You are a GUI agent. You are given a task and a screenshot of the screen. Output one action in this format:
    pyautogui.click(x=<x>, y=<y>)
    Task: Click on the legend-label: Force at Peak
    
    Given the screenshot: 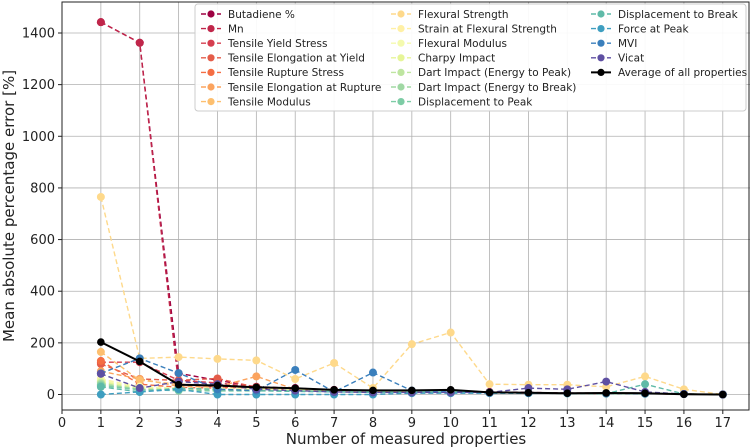 What is the action you would take?
    pyautogui.click(x=653, y=29)
    